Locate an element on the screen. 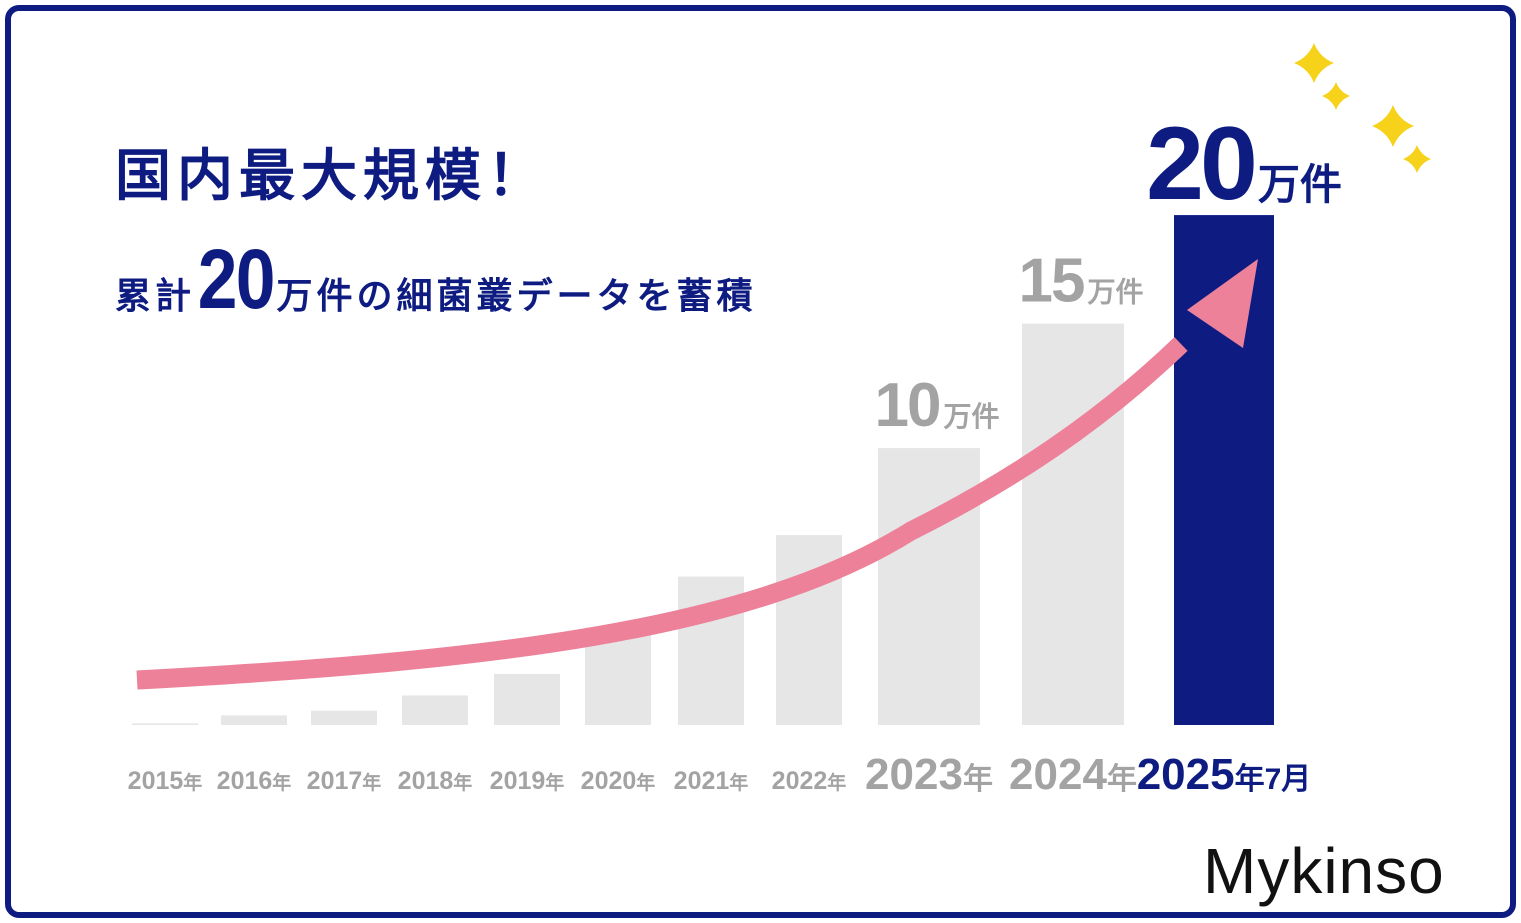 The height and width of the screenshot is (923, 1521). headline-subtitle: 累計20万件の細菌叢データを蓄積 is located at coordinates (435, 291).